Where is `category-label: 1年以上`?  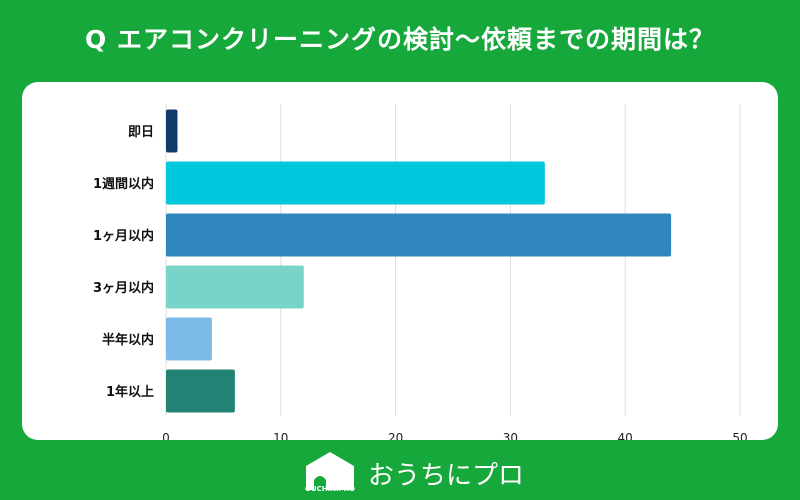 category-label: 1年以上 is located at coordinates (130, 392).